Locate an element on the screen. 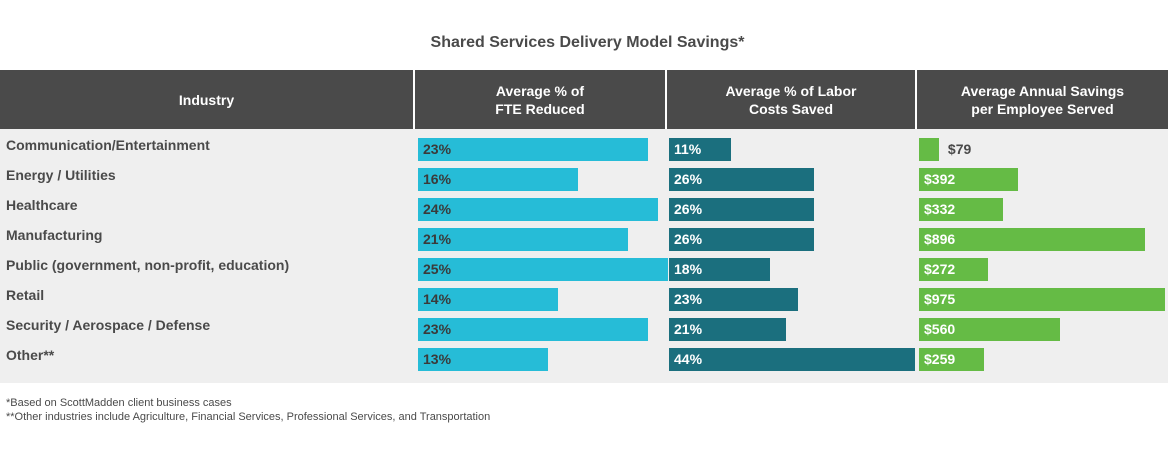 The image size is (1175, 460). bar-label-savings-security-aerospace-defense: $560 is located at coordinates (940, 329).